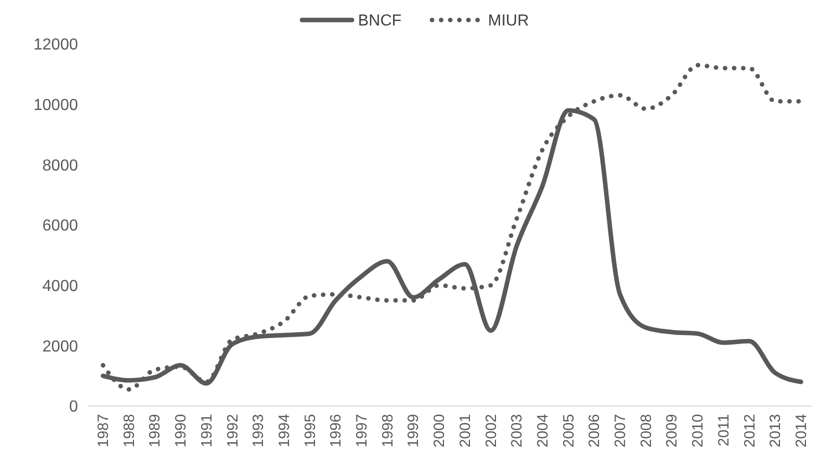  Describe the element at coordinates (336, 431) in the screenshot. I see `x-tick-label: 1996` at that location.